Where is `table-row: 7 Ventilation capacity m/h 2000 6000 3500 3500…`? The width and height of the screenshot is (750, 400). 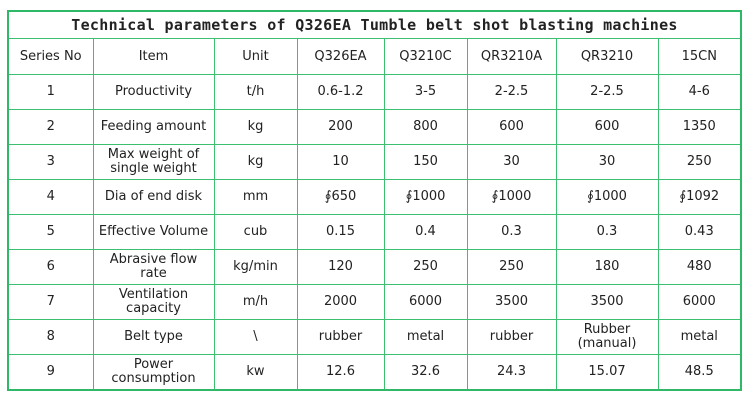 table-row: 7 Ventilation capacity m/h 2000 6000 3500 3500… is located at coordinates (374, 302).